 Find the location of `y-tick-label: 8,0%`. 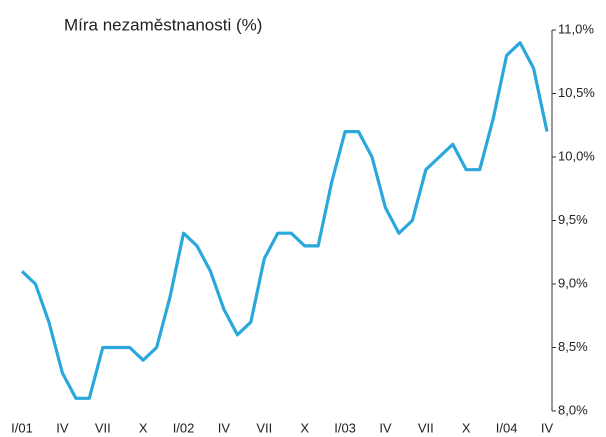

y-tick-label: 8,0% is located at coordinates (573, 409).